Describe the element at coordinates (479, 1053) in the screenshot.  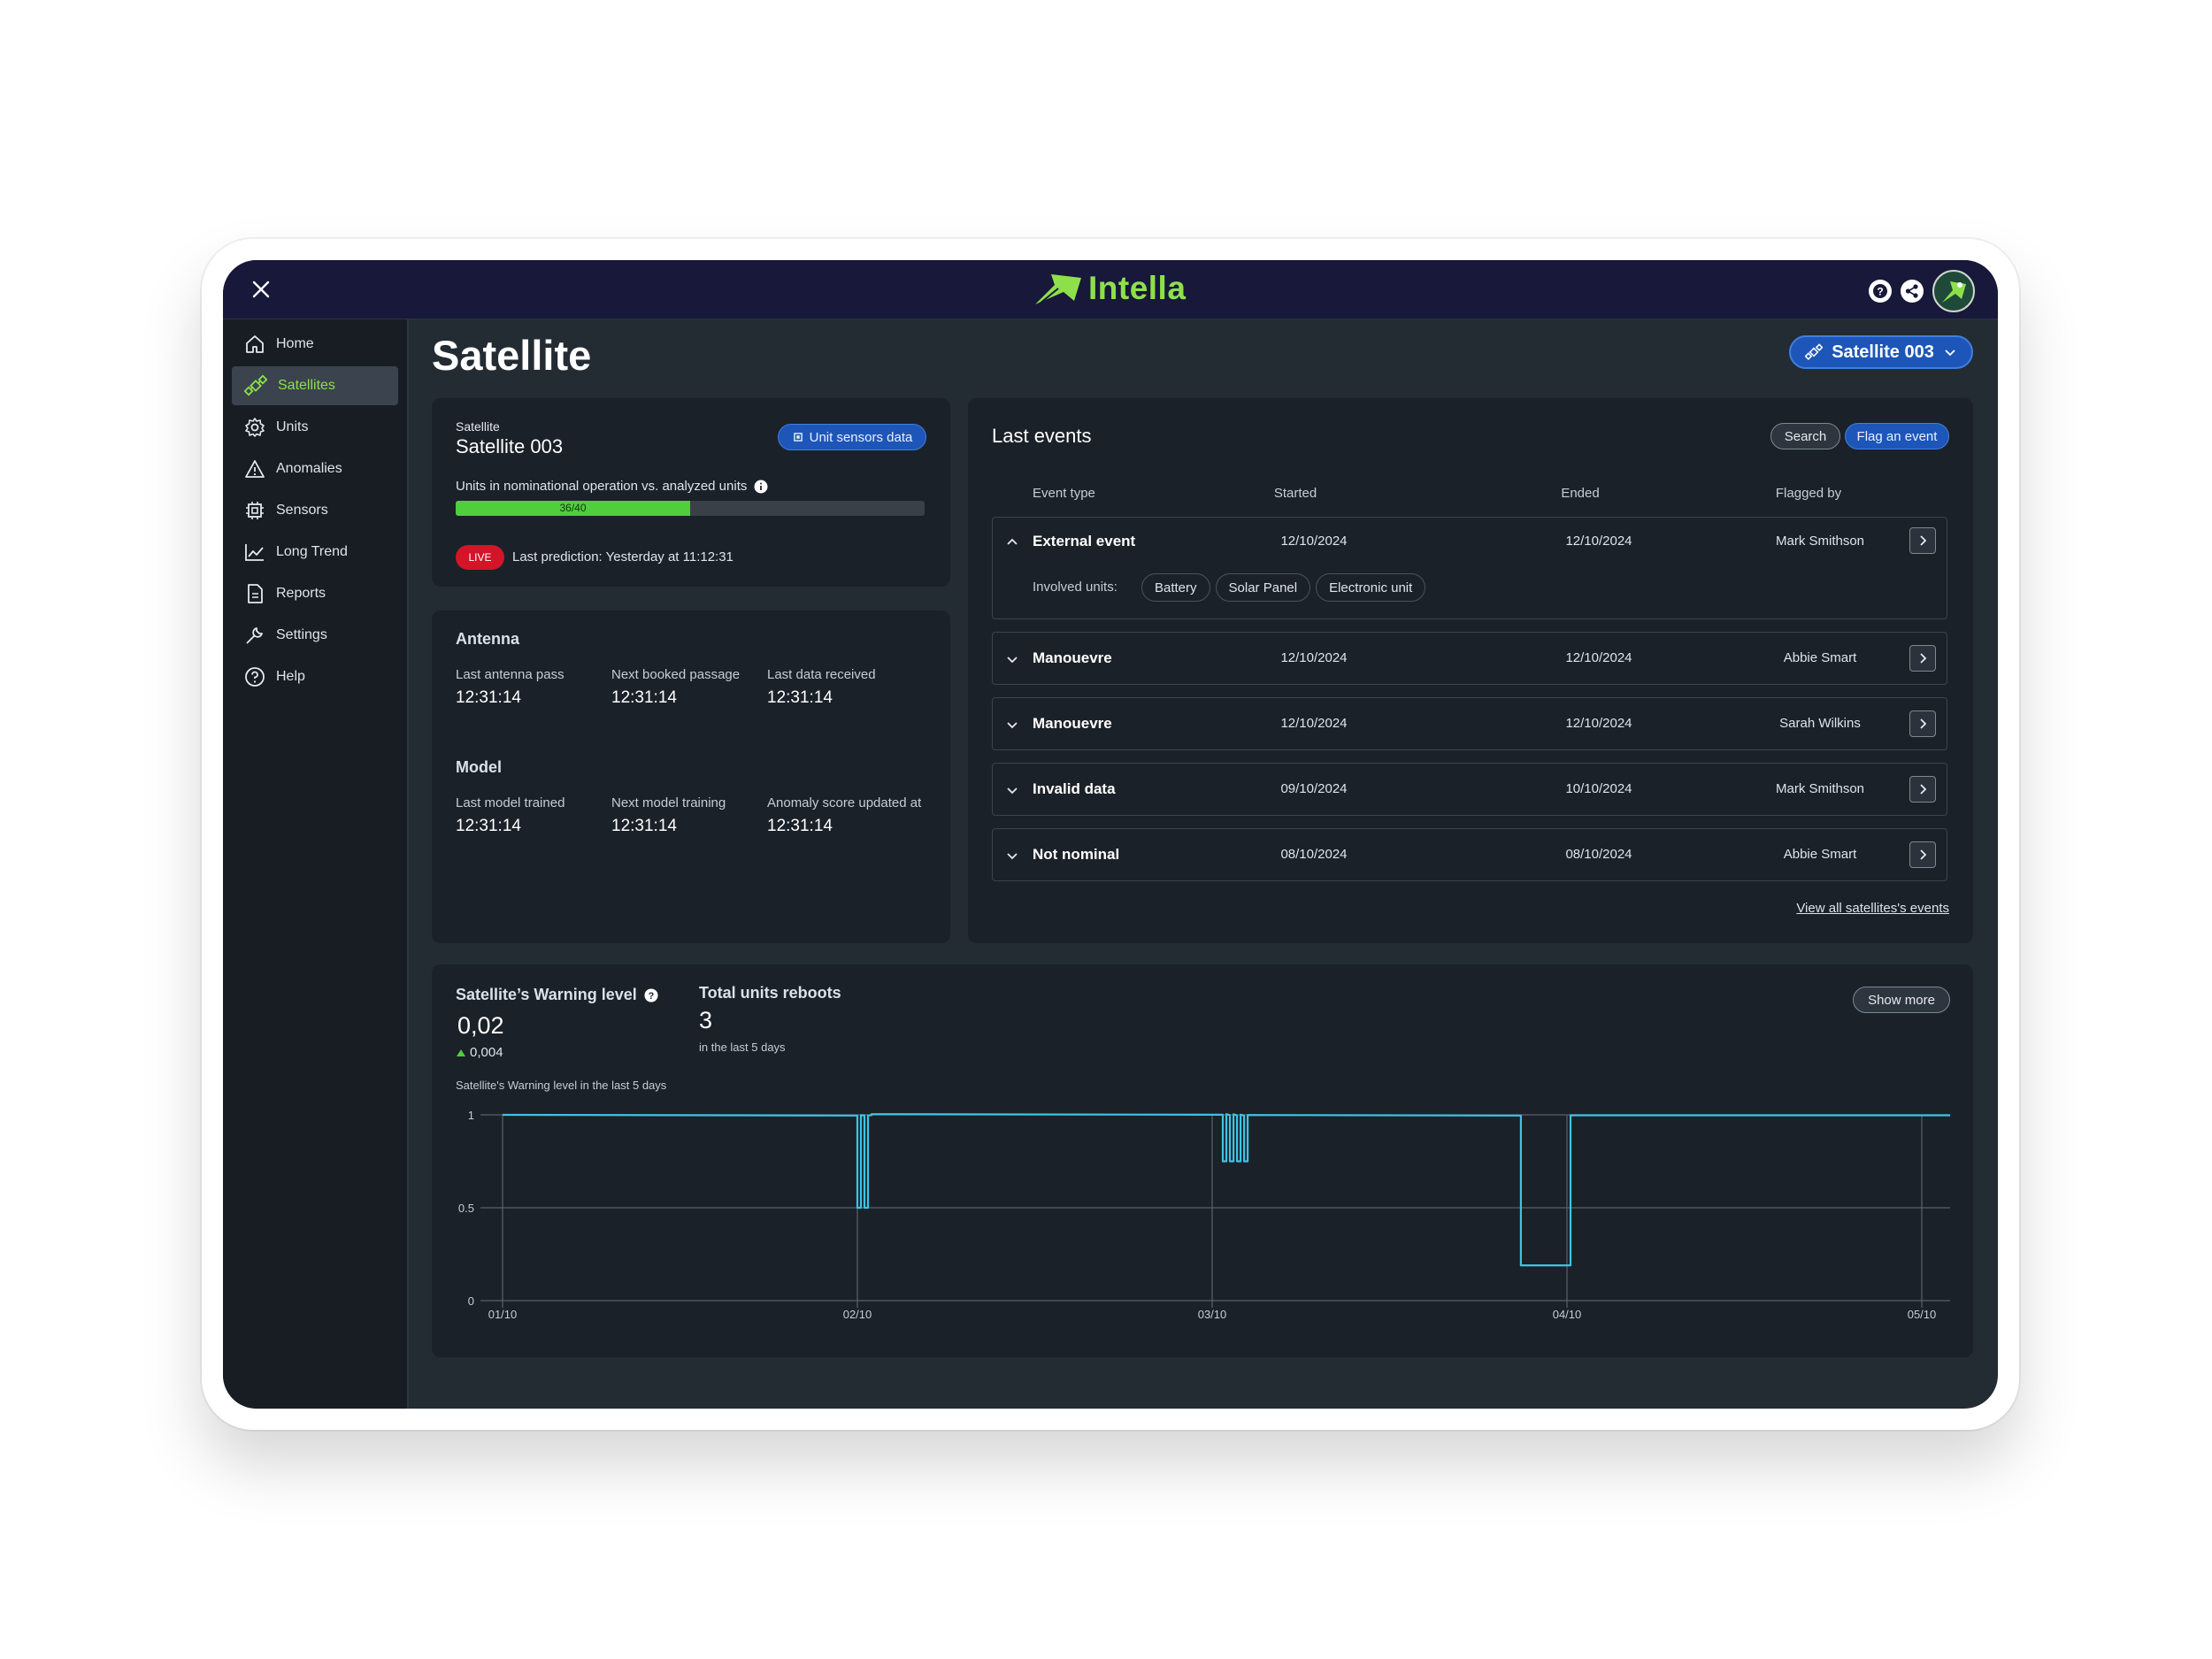
I see `warning-delta: 0,004` at that location.